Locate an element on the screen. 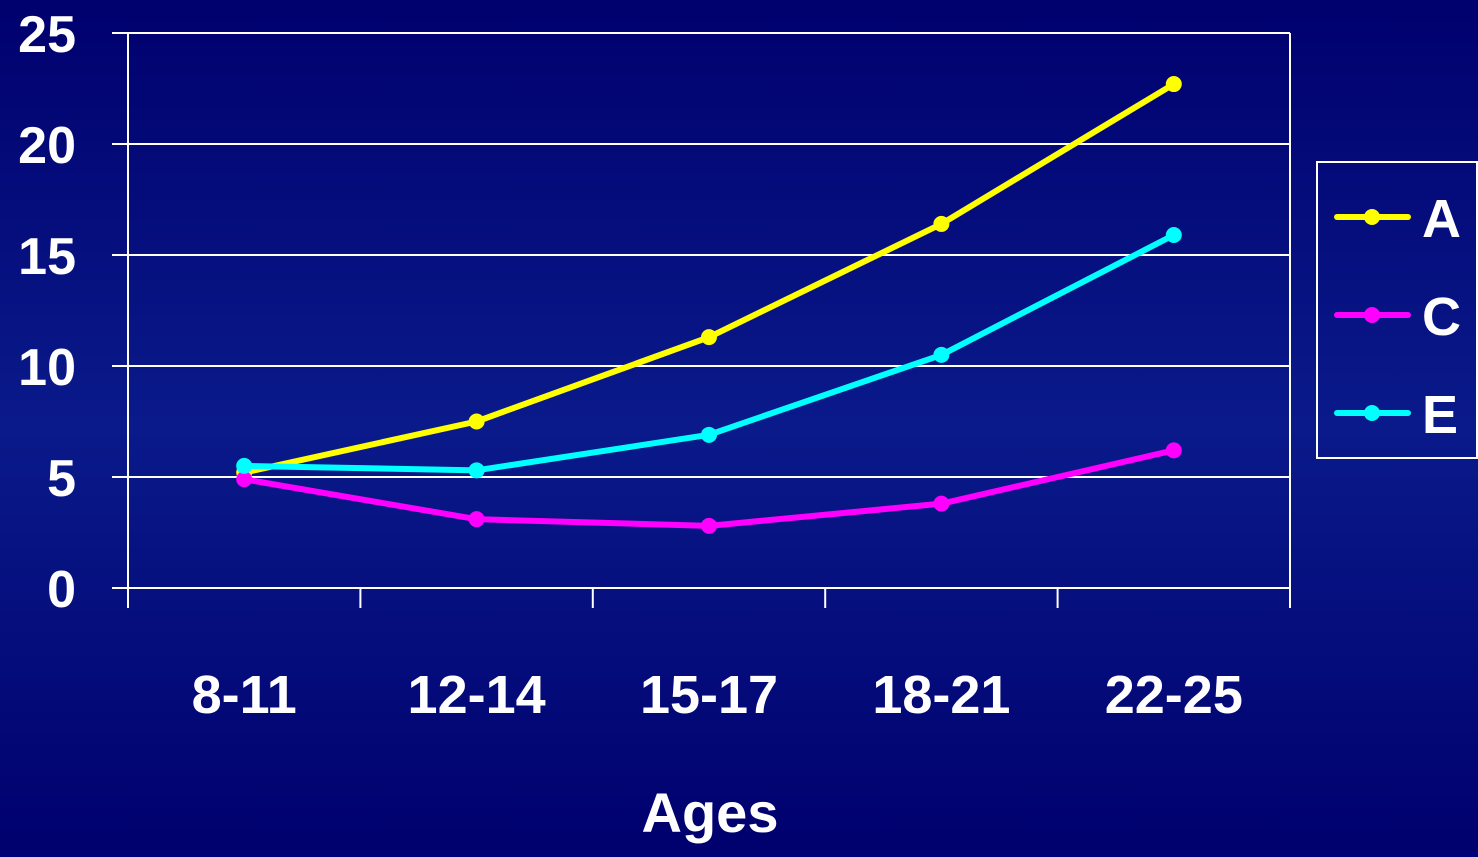 This screenshot has width=1478, height=857. legend-label-E: E is located at coordinates (1440, 415).